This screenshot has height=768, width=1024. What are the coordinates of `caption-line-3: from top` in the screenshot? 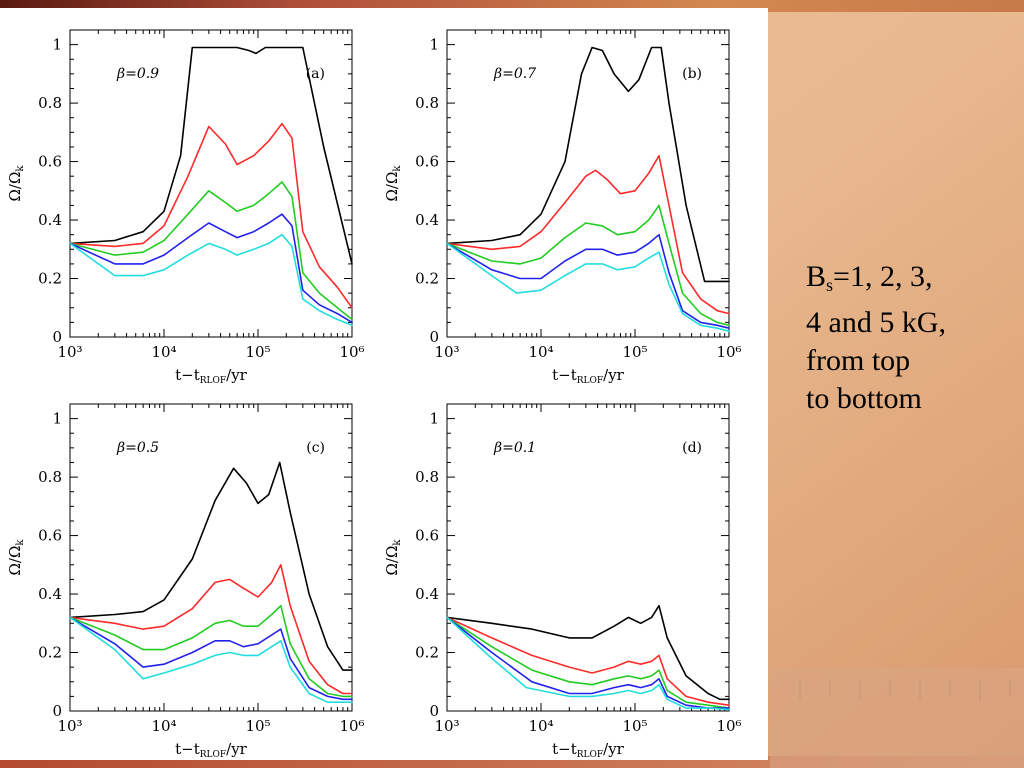 It's located at (858, 360).